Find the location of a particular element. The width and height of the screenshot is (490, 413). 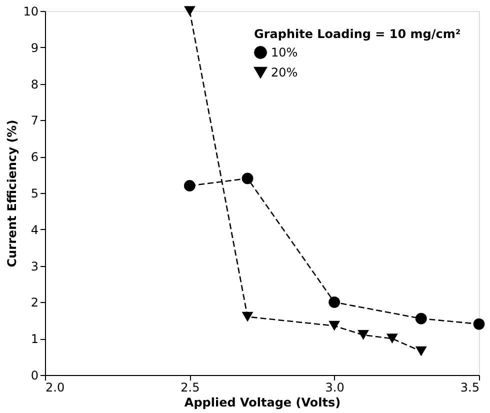

x-tick-label: 3.5 is located at coordinates (470, 387).